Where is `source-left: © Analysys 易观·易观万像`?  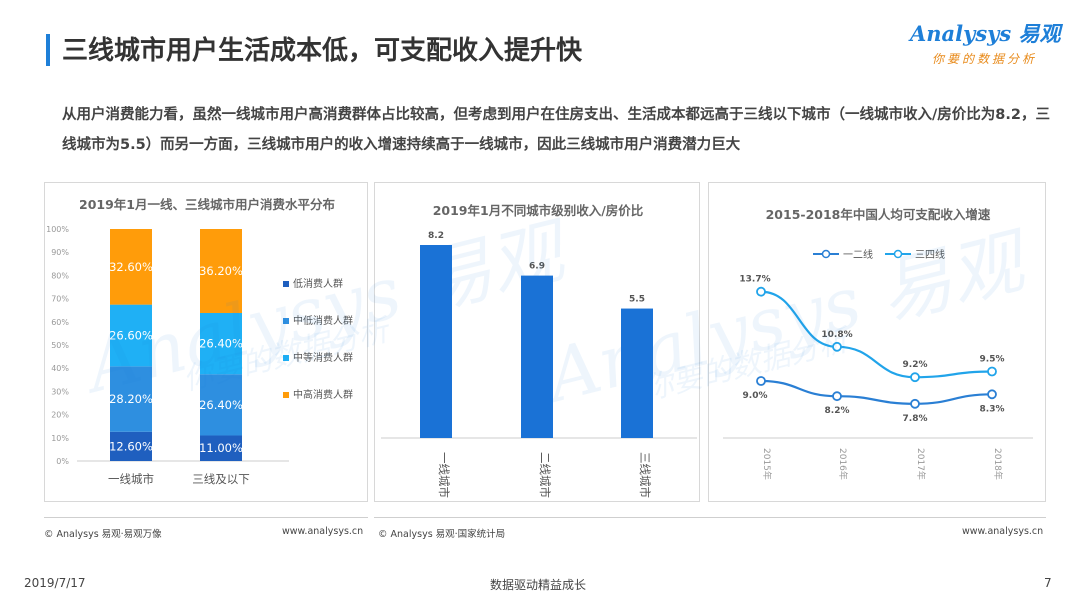 source-left: © Analysys 易观·易观万像 is located at coordinates (103, 534).